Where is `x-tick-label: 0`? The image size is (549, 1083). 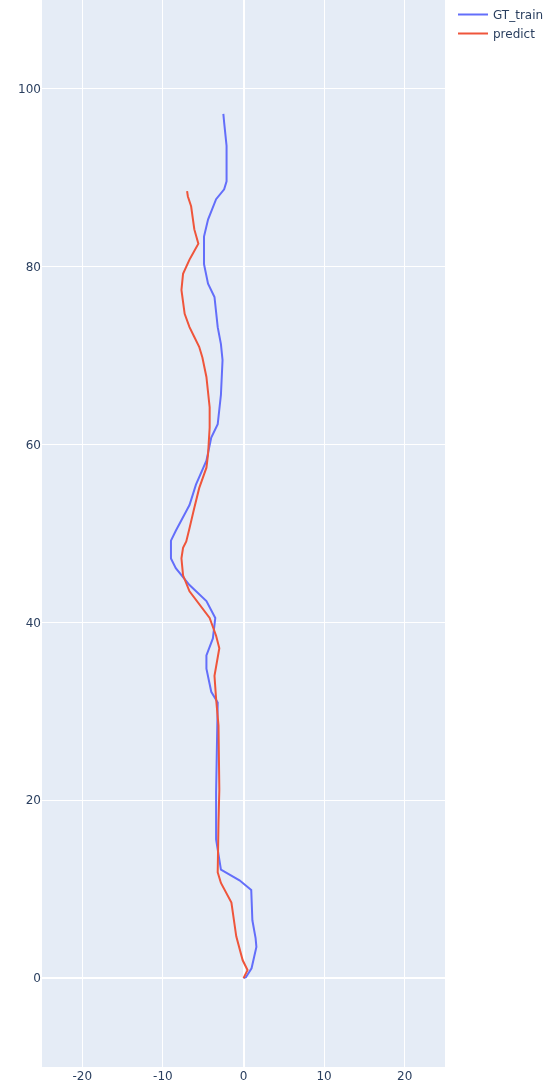
x-tick-label: 0 is located at coordinates (243, 1076).